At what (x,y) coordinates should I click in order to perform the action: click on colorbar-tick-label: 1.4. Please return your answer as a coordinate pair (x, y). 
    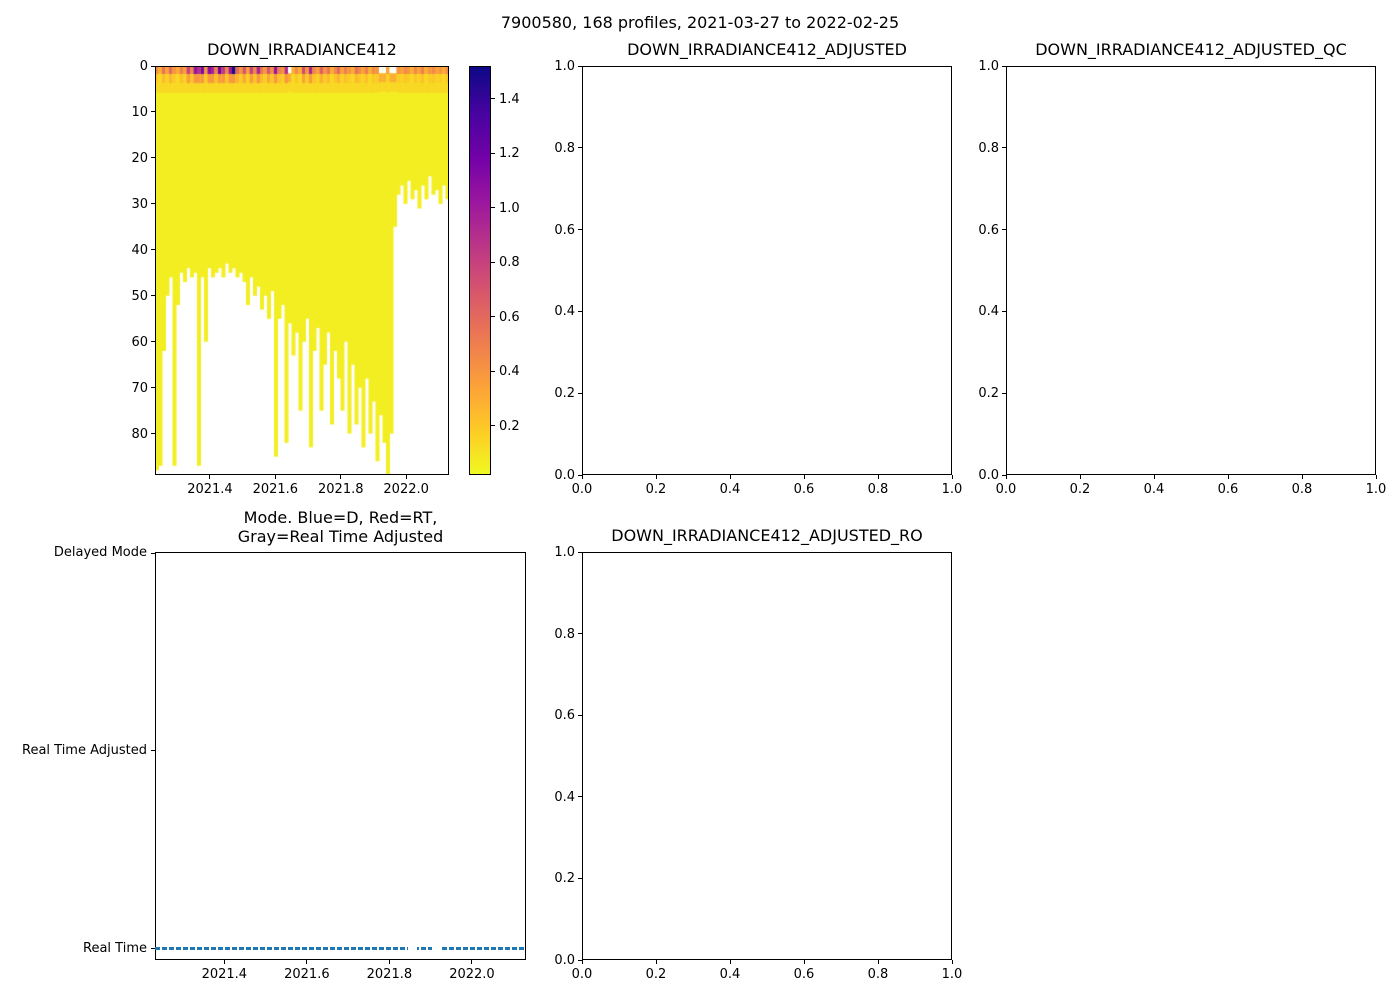
    Looking at the image, I should click on (509, 99).